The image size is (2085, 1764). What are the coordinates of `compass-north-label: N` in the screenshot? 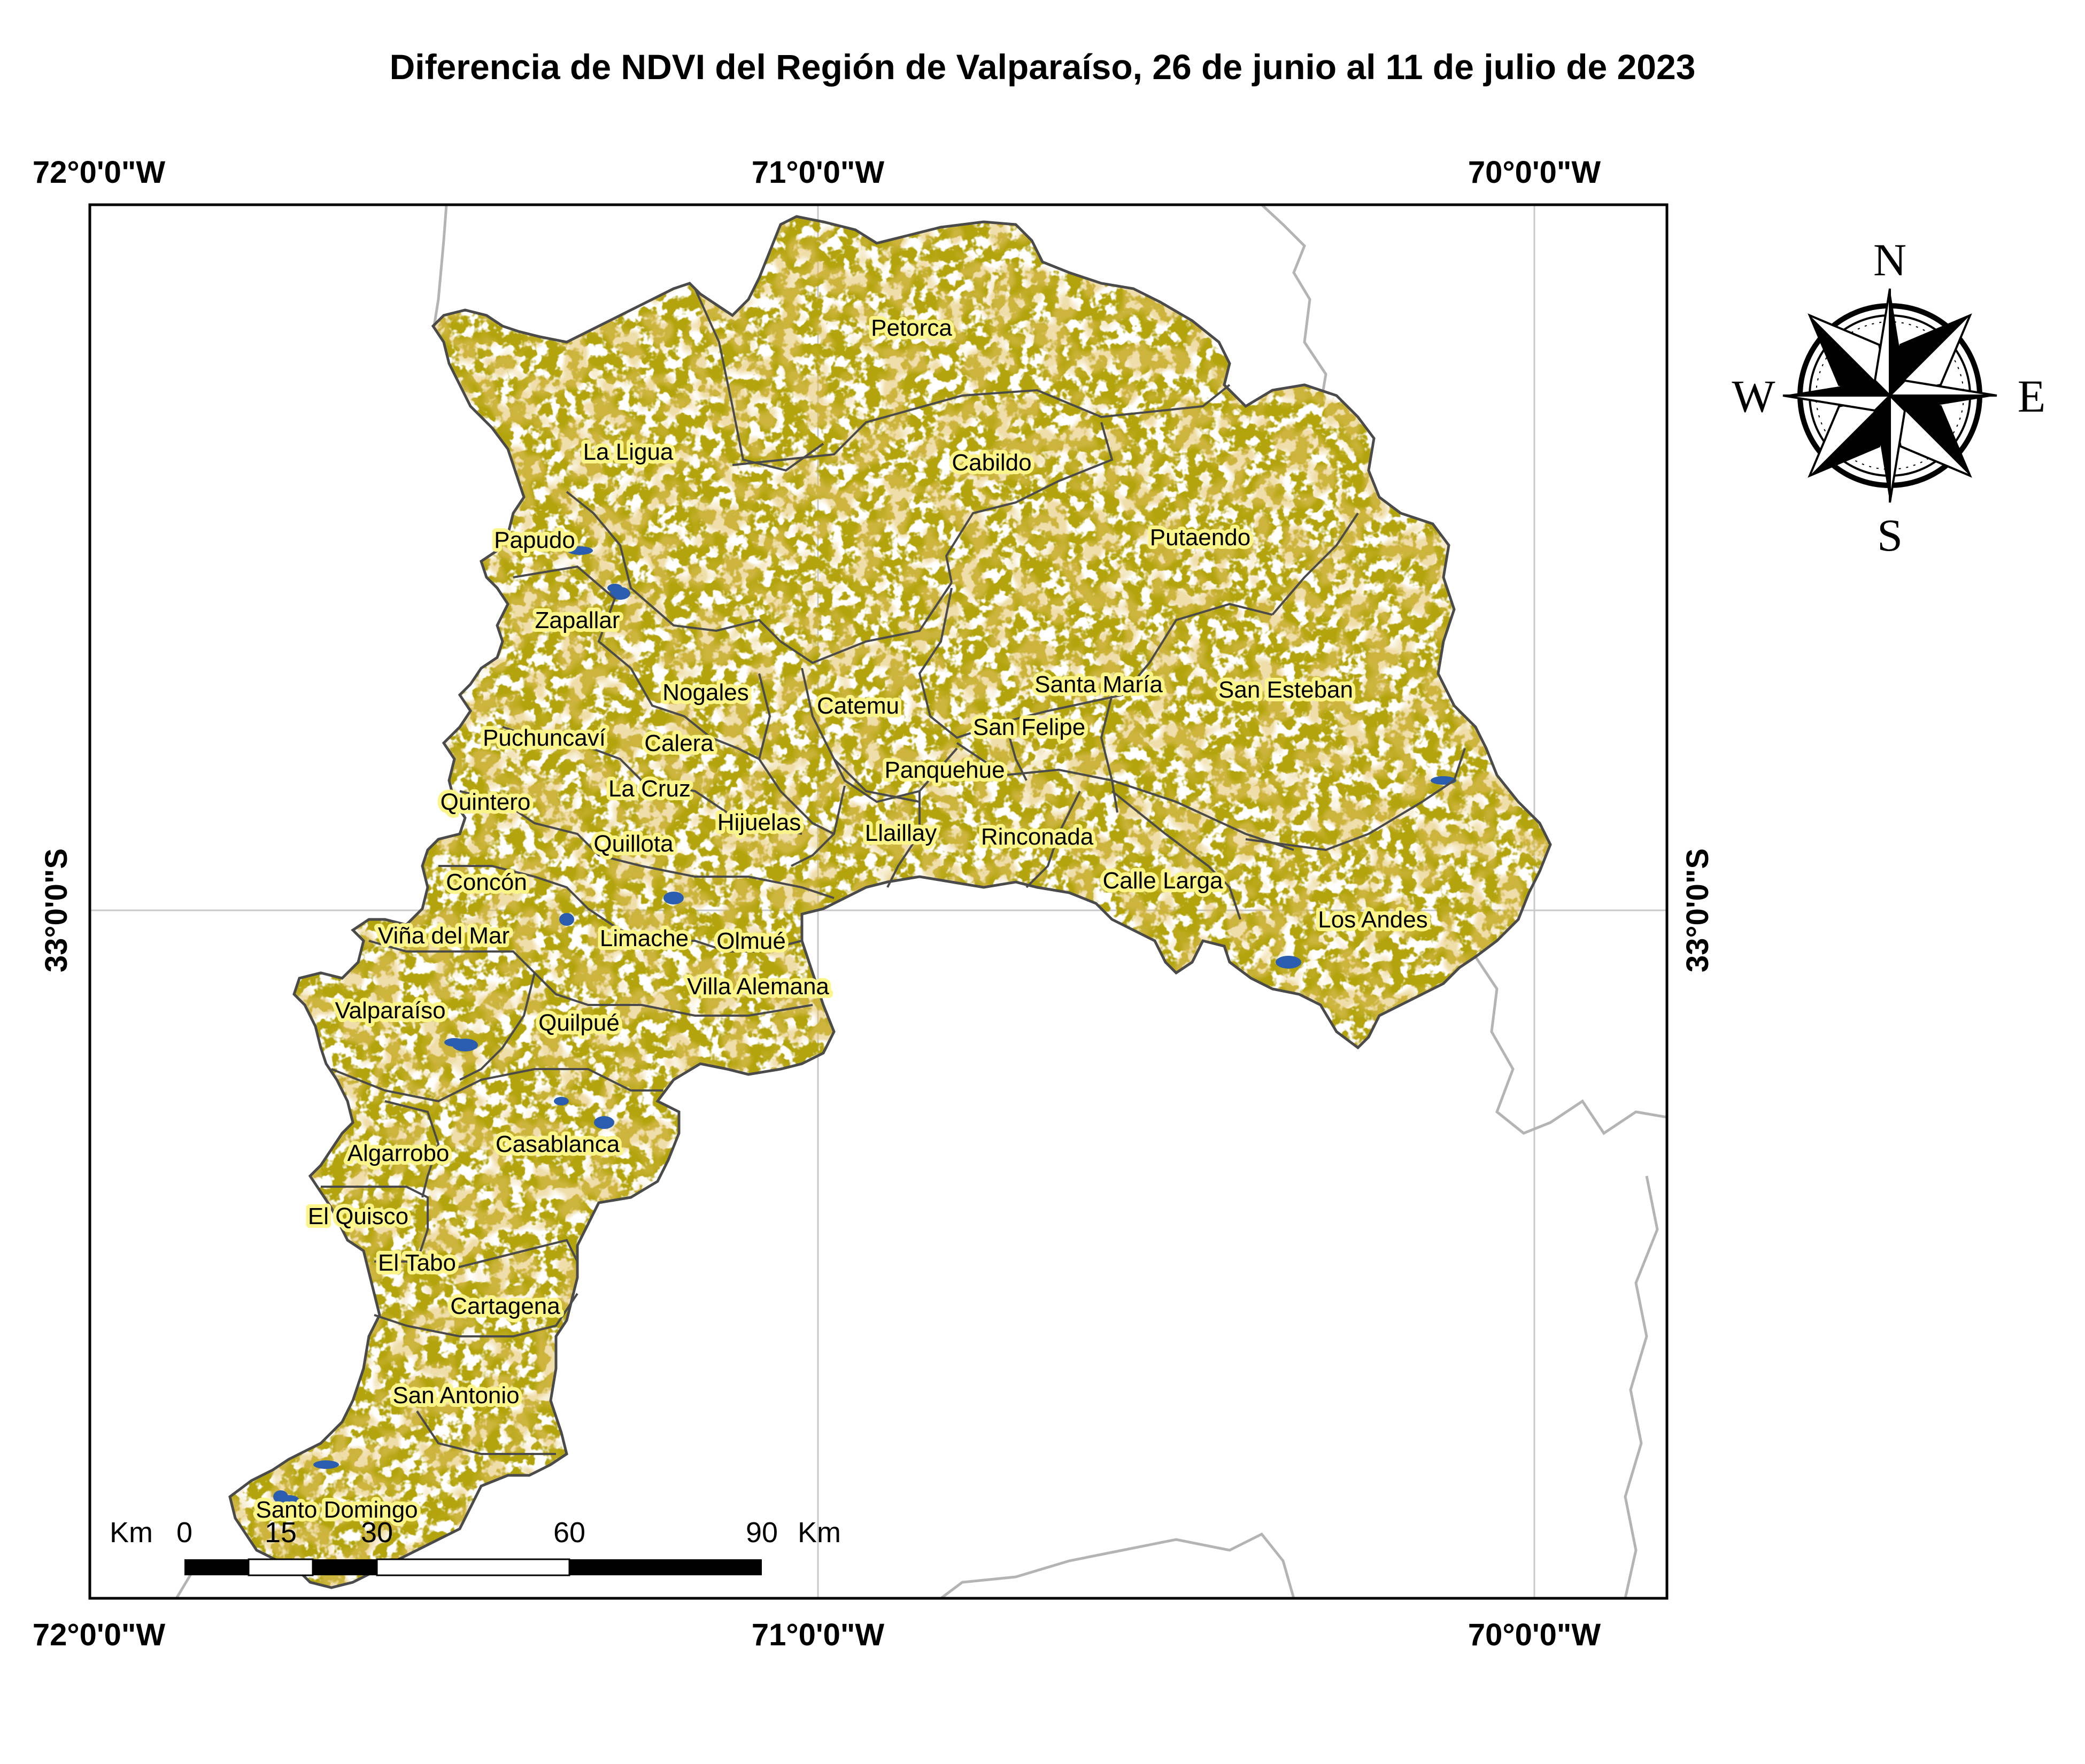 It's located at (1889, 259).